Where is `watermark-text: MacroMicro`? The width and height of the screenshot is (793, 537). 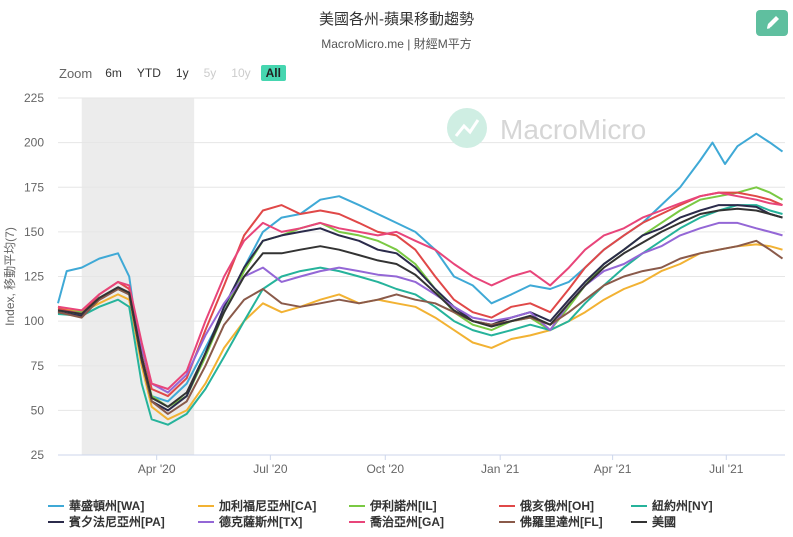 watermark-text: MacroMicro is located at coordinates (573, 129).